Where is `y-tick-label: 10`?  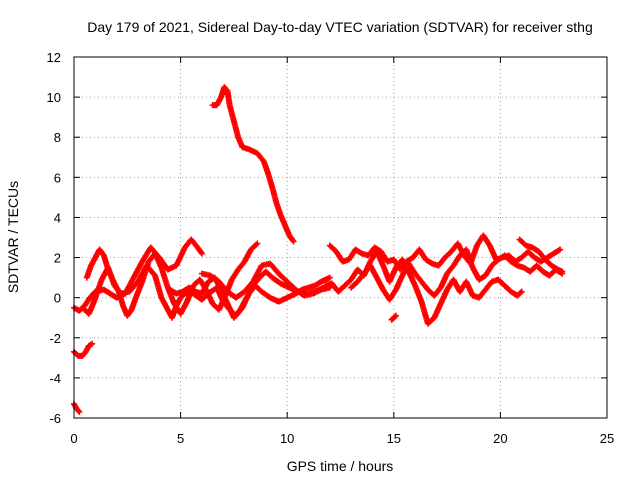
y-tick-label: 10 is located at coordinates (54, 97).